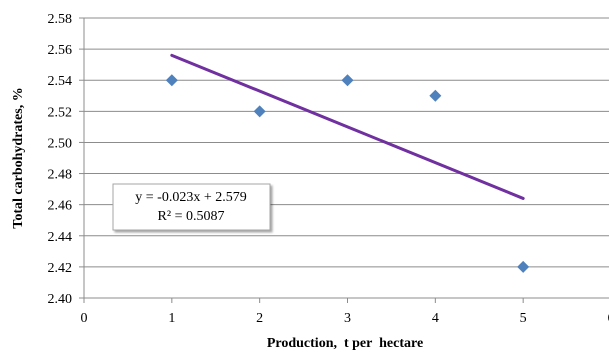 Image resolution: width=609 pixels, height=357 pixels. I want to click on x-tick-labels: 0123456, so click(345, 318).